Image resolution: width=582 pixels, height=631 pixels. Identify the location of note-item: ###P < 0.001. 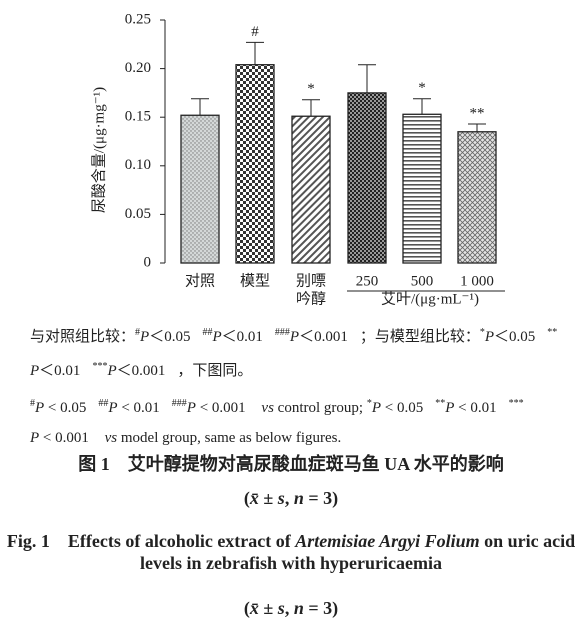
(208, 407).